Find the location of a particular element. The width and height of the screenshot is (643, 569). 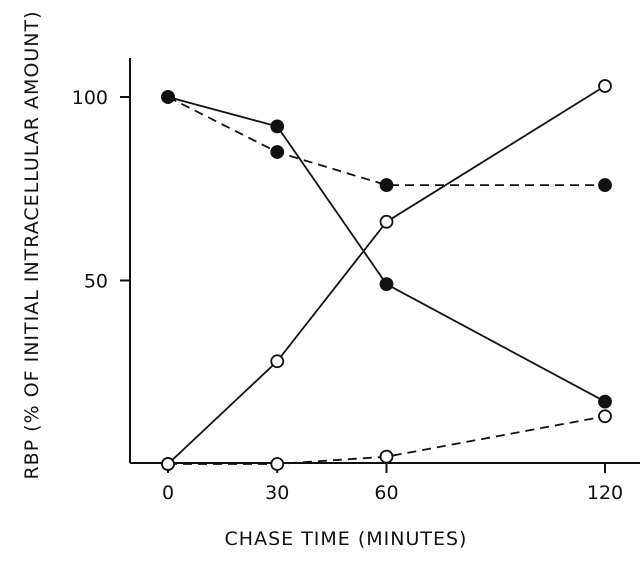

y-tick-label: 50 is located at coordinates (96, 282).